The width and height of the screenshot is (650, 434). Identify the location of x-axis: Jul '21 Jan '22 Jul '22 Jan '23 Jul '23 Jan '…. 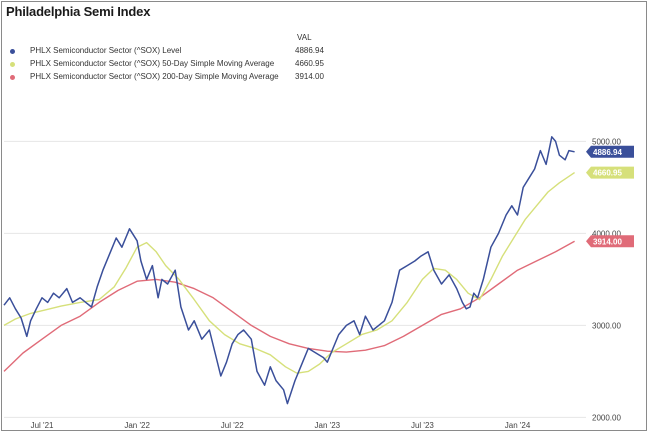
(281, 425).